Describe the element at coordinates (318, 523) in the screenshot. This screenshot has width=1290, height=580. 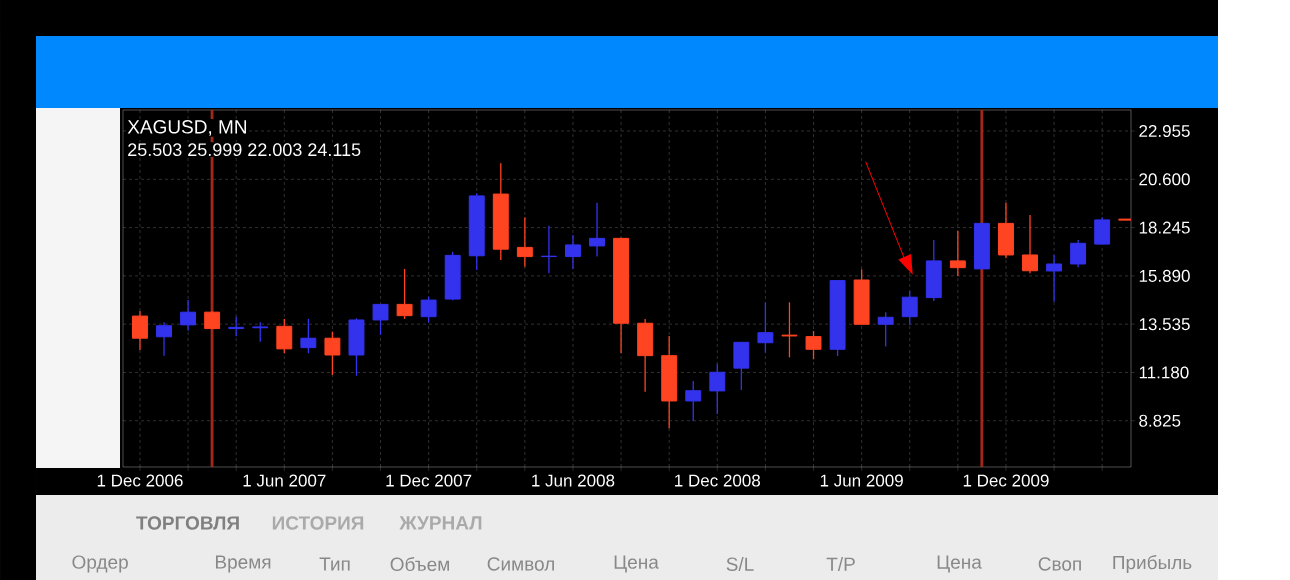
I see `text: ИСТОРИЯ` at that location.